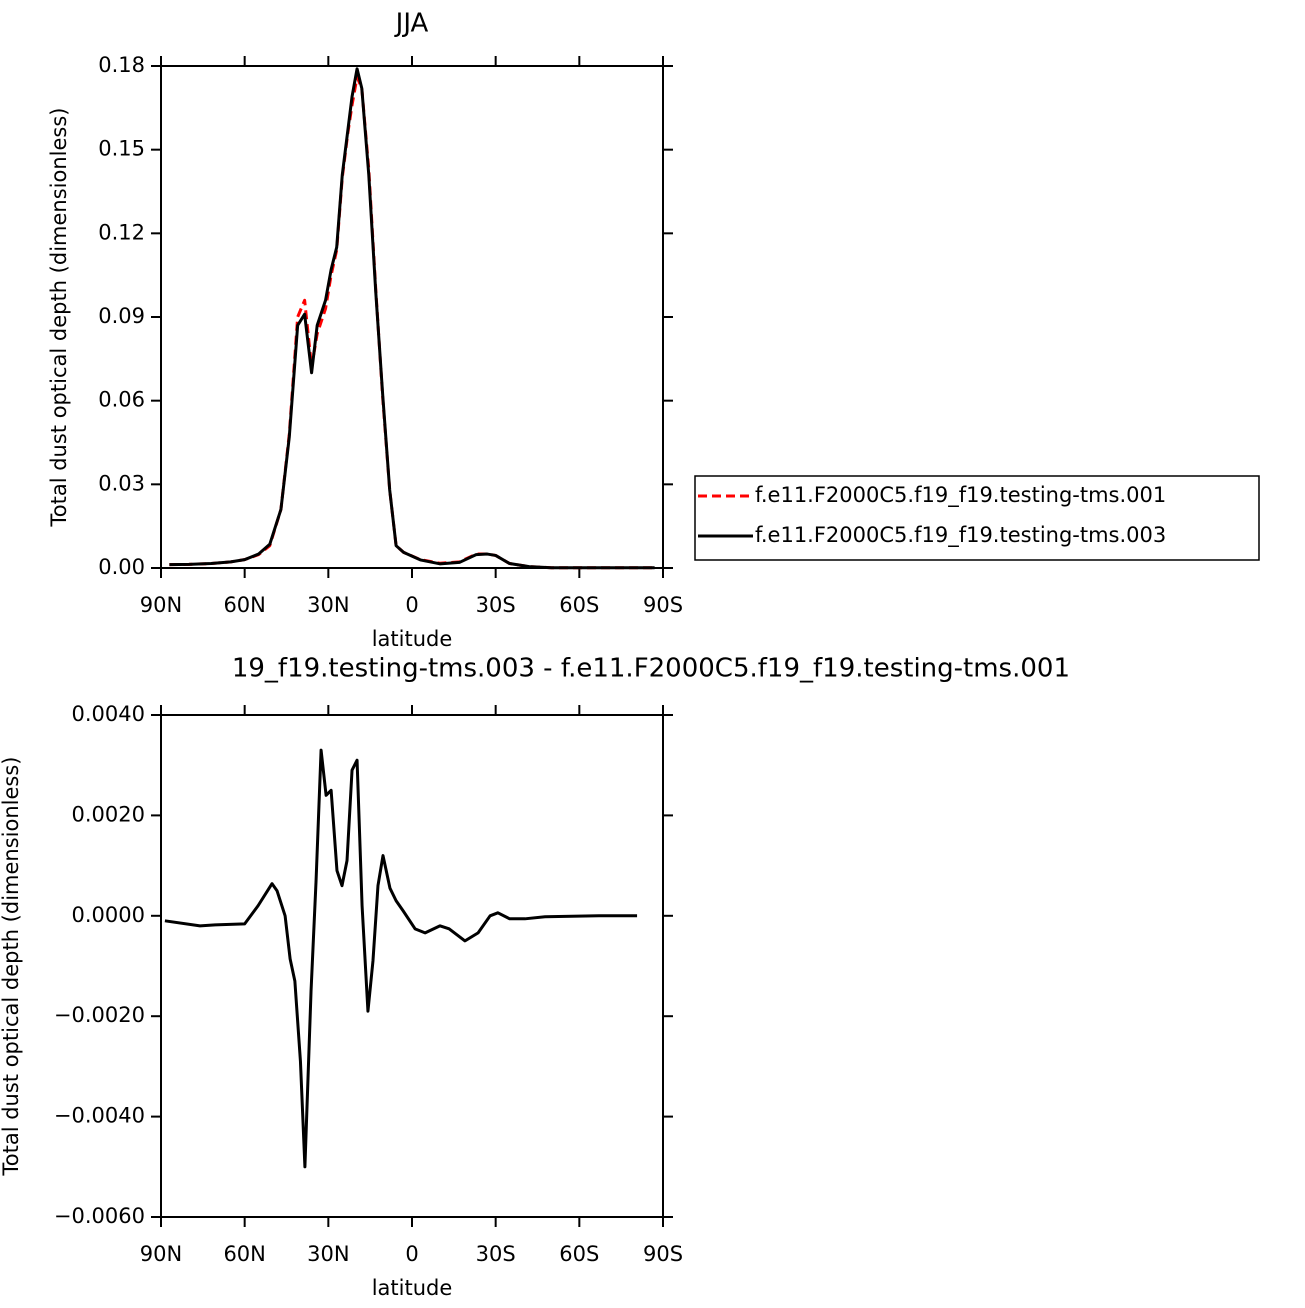 The width and height of the screenshot is (1305, 1308). What do you see at coordinates (977, 518) in the screenshot?
I see `legend-box` at bounding box center [977, 518].